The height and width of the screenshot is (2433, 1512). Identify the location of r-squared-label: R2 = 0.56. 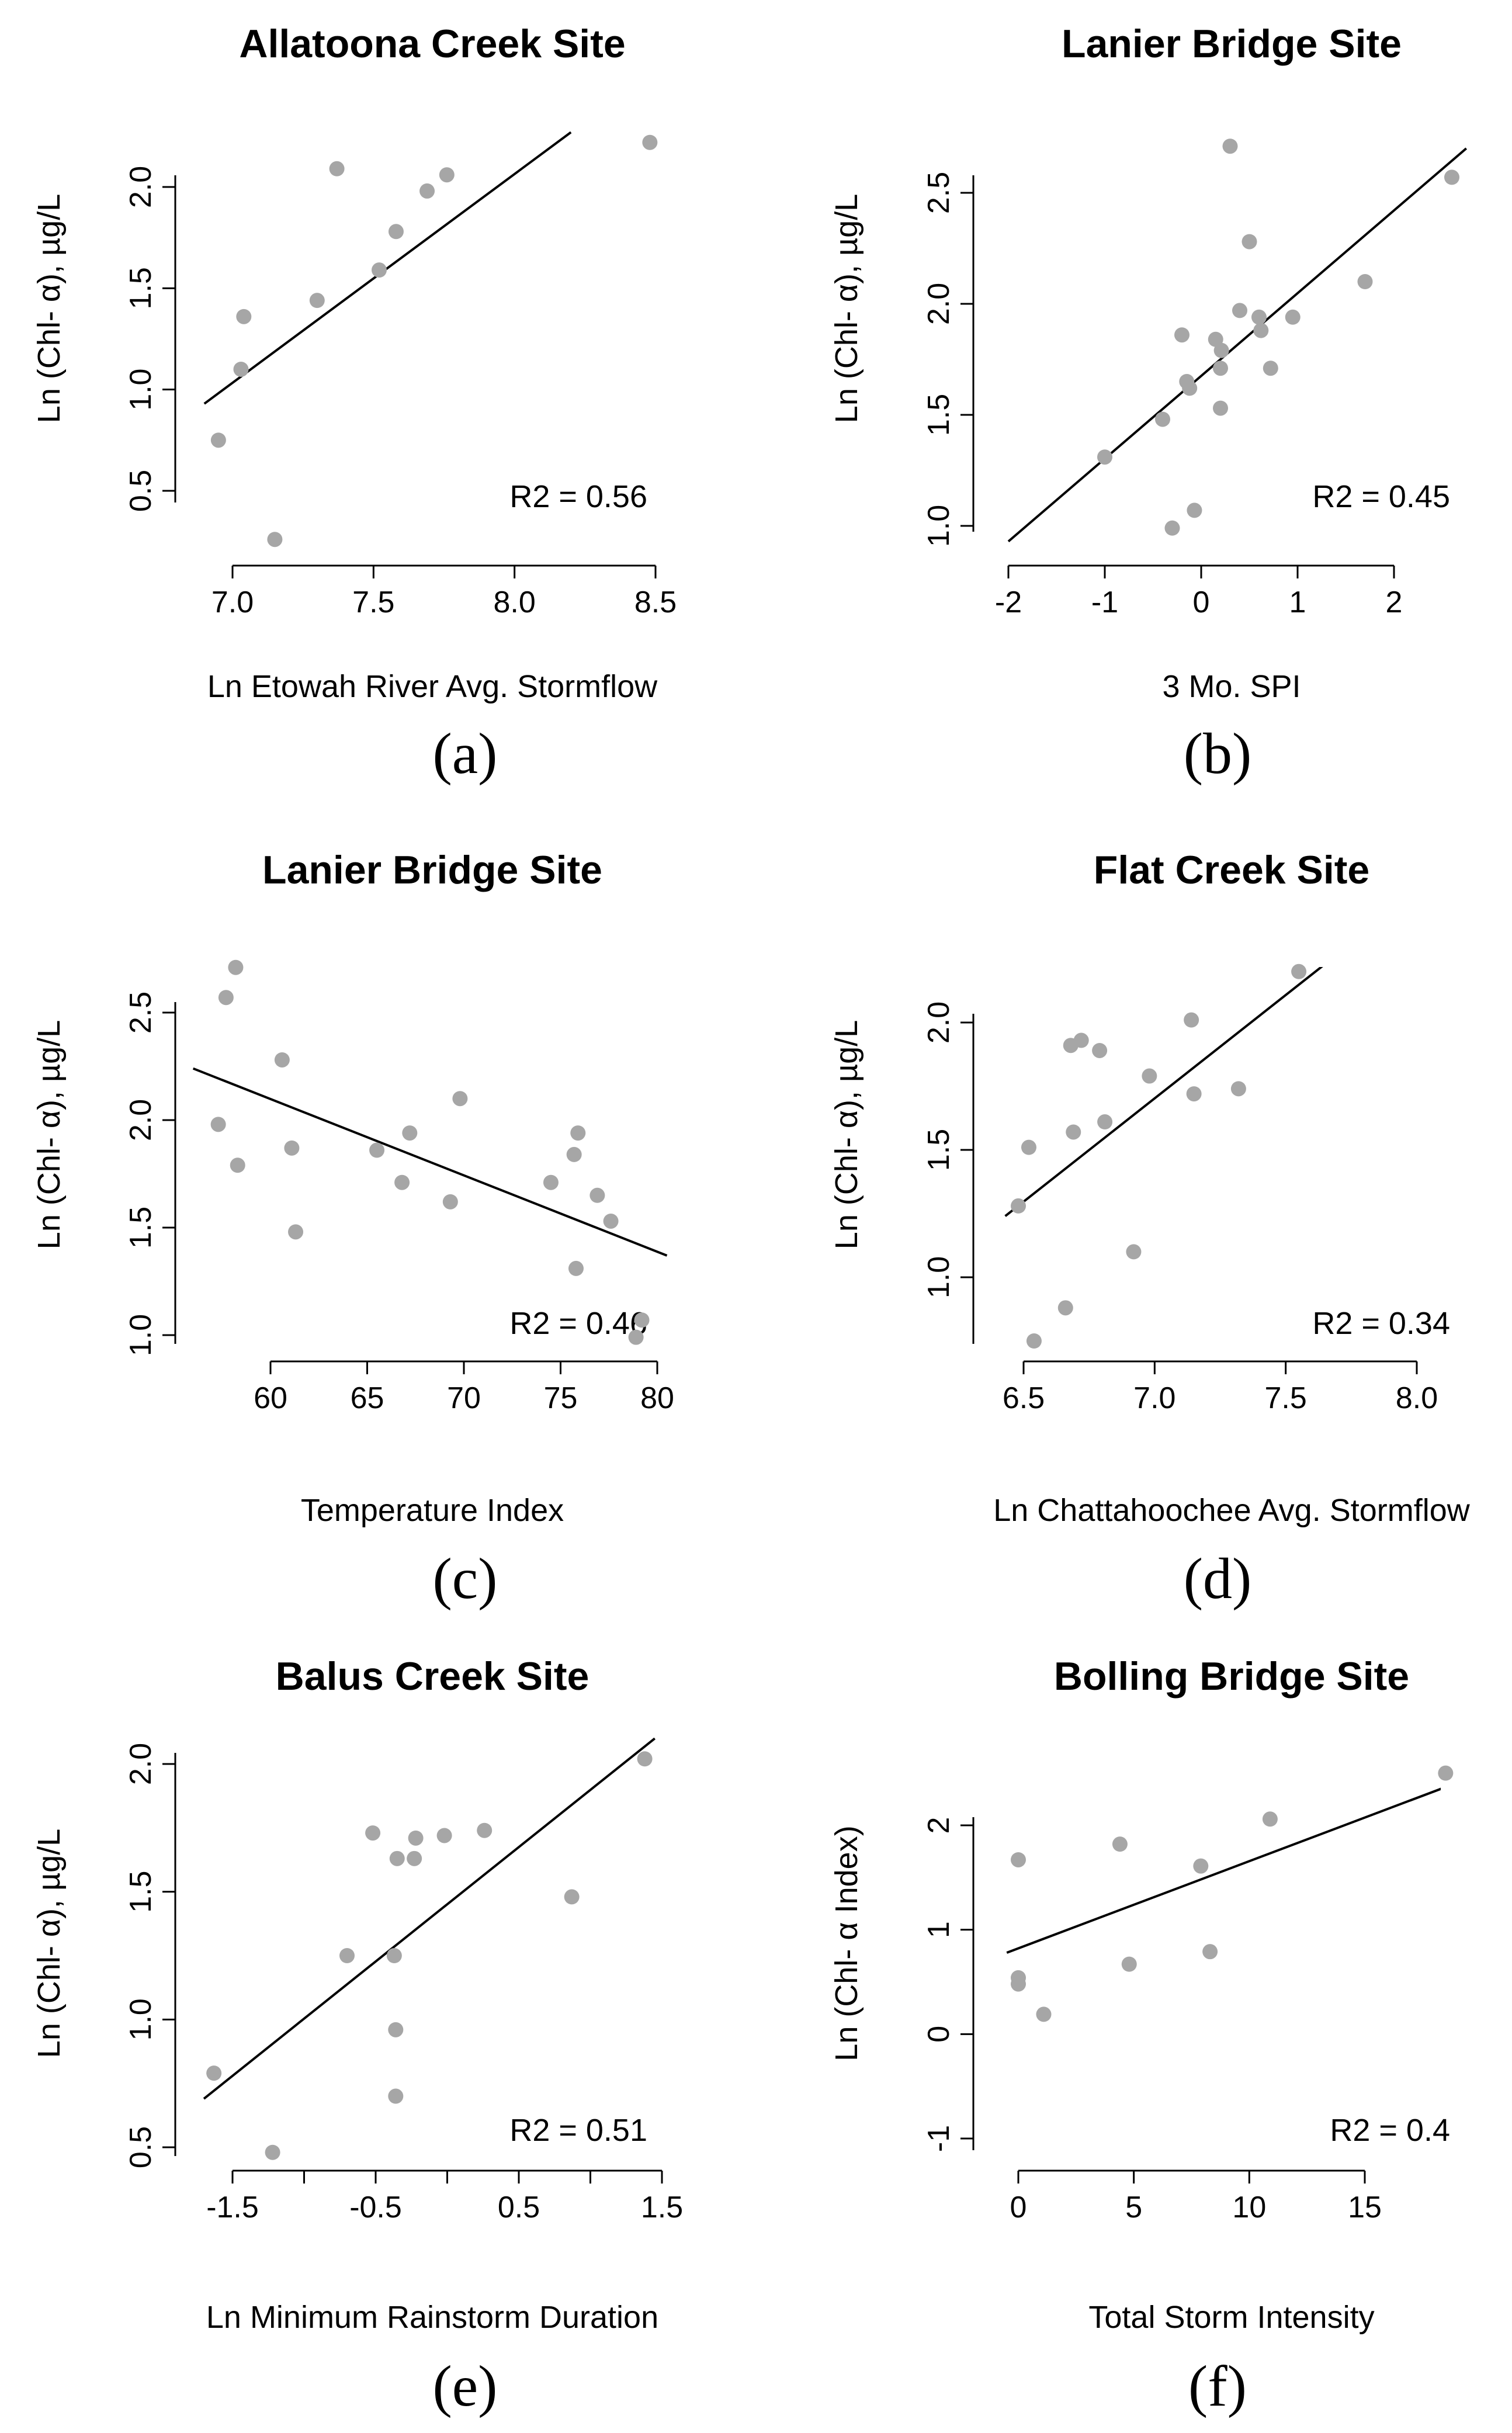
(578, 496).